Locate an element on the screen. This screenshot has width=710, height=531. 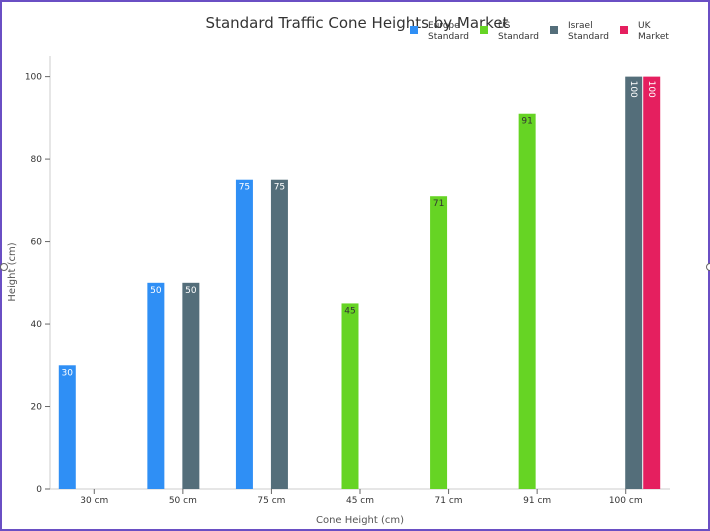
legend-label: Market is located at coordinates (653, 37).